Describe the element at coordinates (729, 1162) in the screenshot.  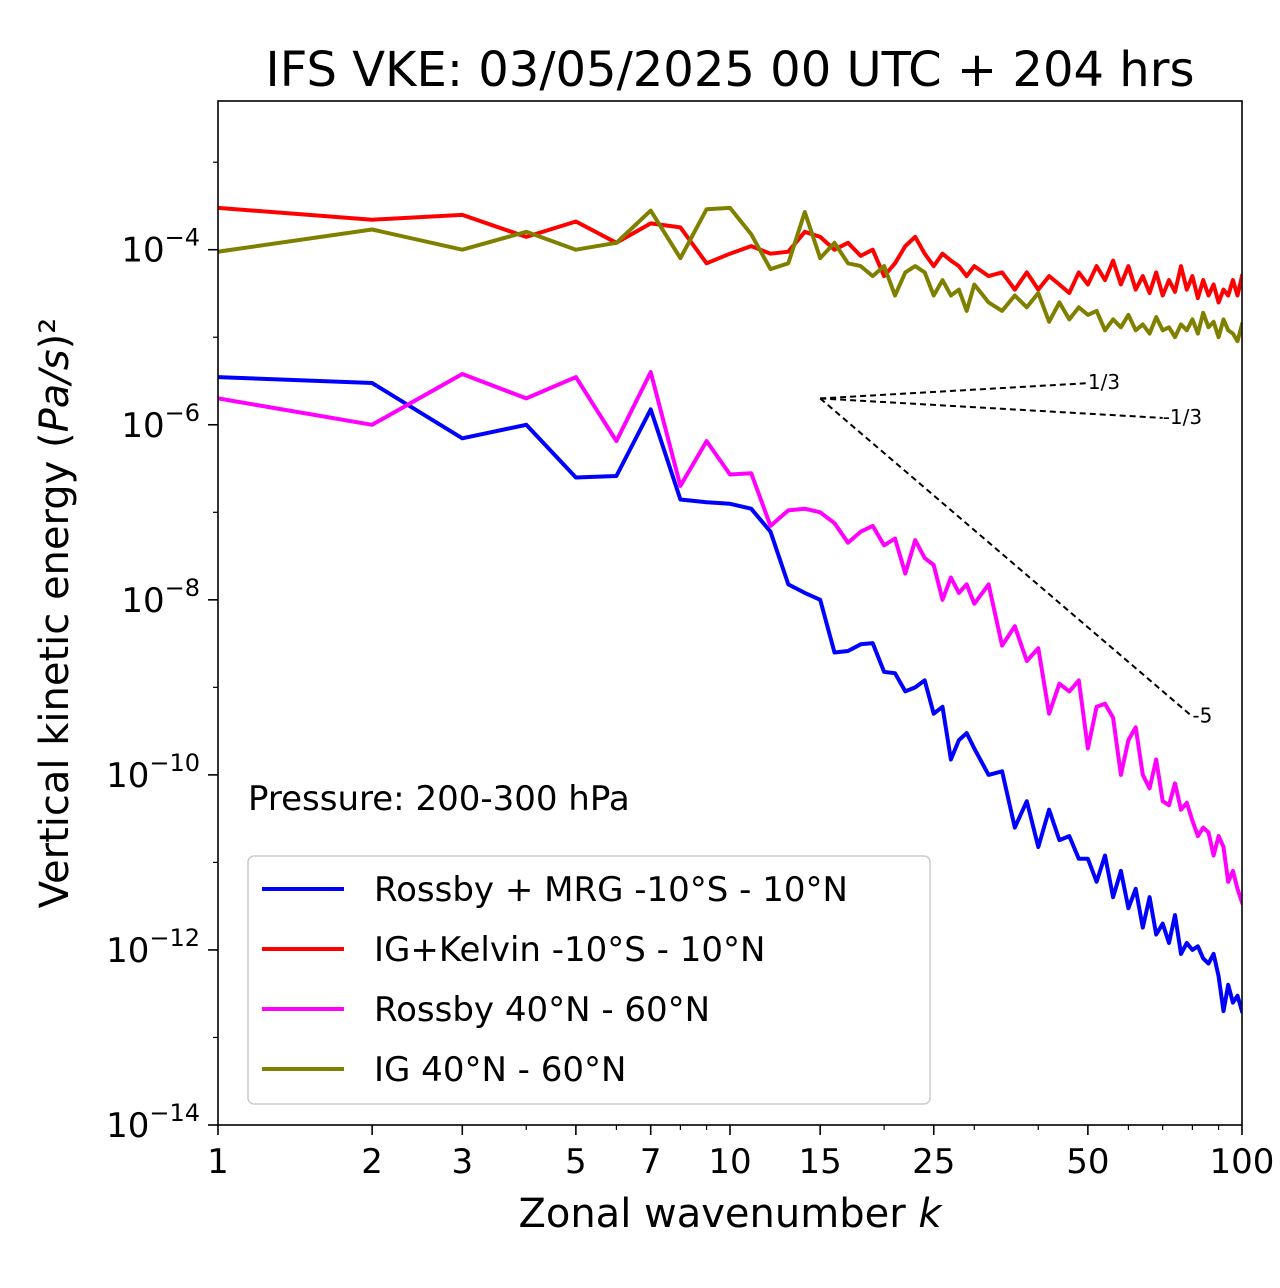
I see `x-tick-label: 10` at that location.